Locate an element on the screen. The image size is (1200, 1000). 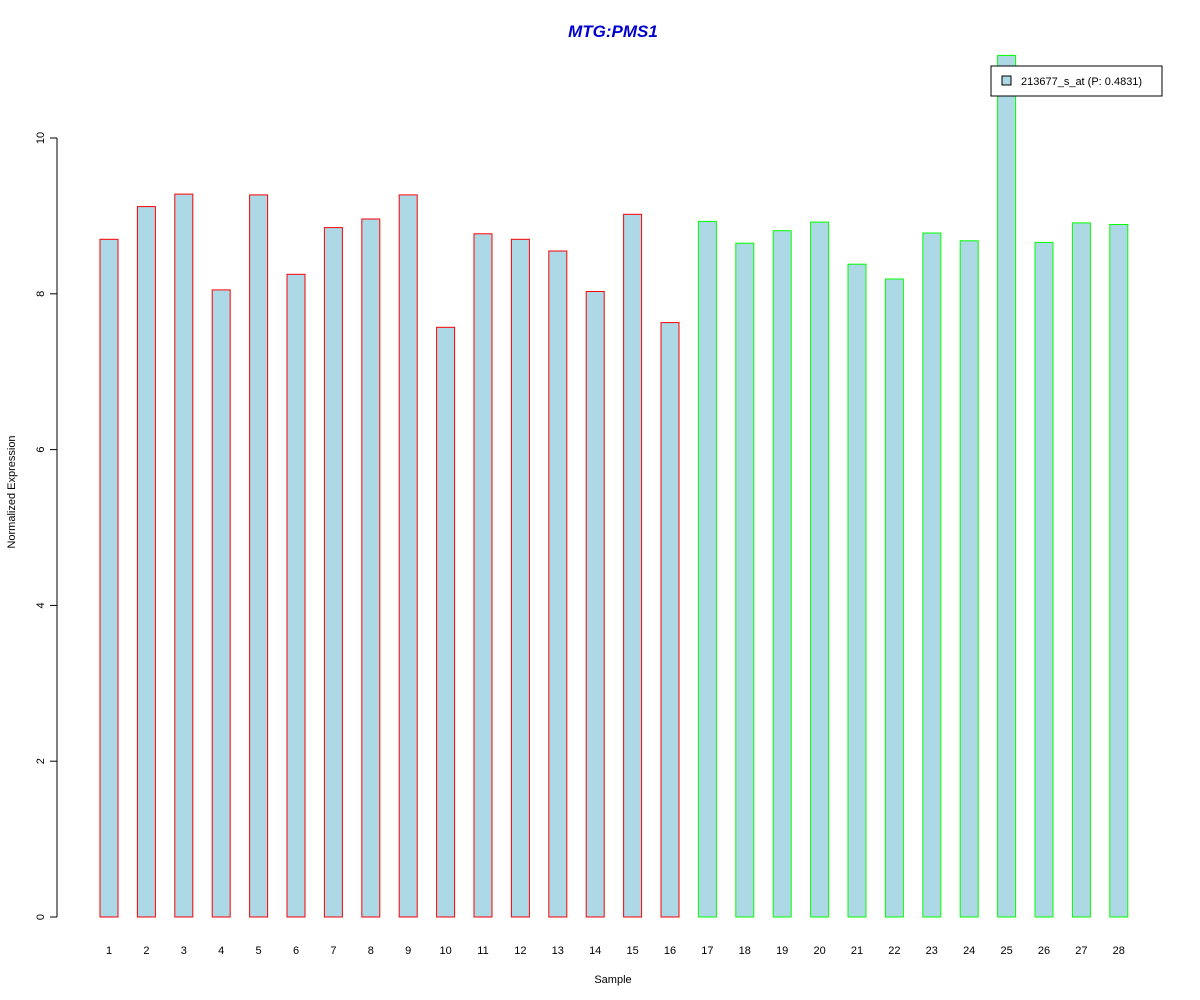
y-tick-label: 4 is located at coordinates (41, 605).